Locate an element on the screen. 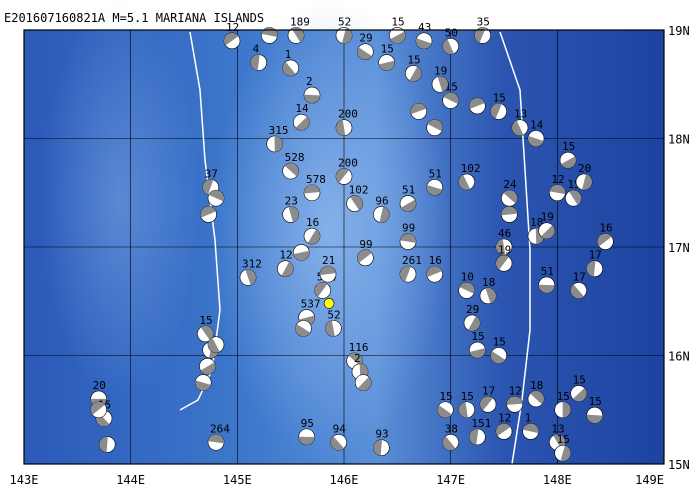 This screenshot has height=496, width=697. event-depth-label: 19 is located at coordinates (440, 70).